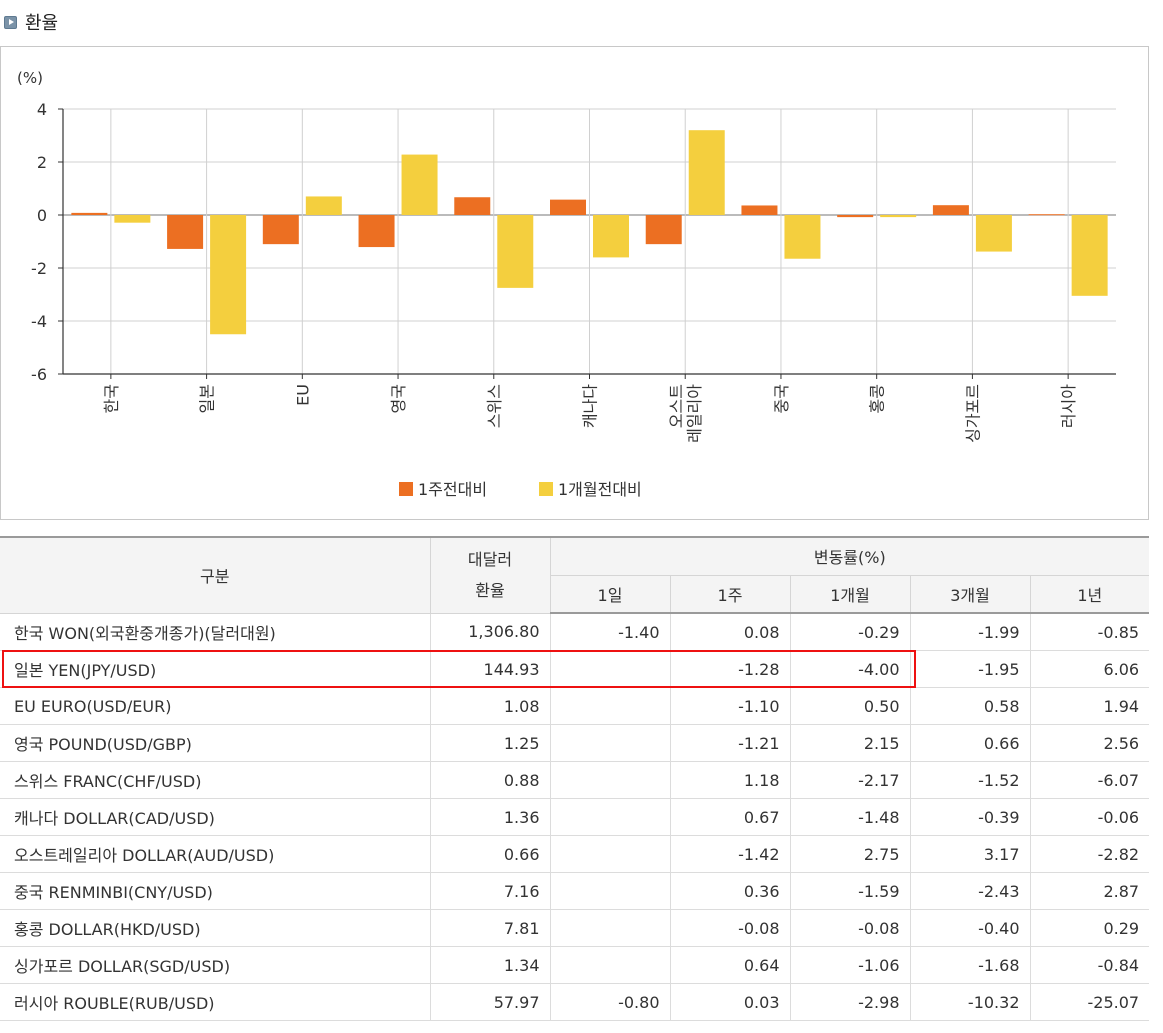  Describe the element at coordinates (730, 594) in the screenshot. I see `header-period-1w: 1주` at that location.